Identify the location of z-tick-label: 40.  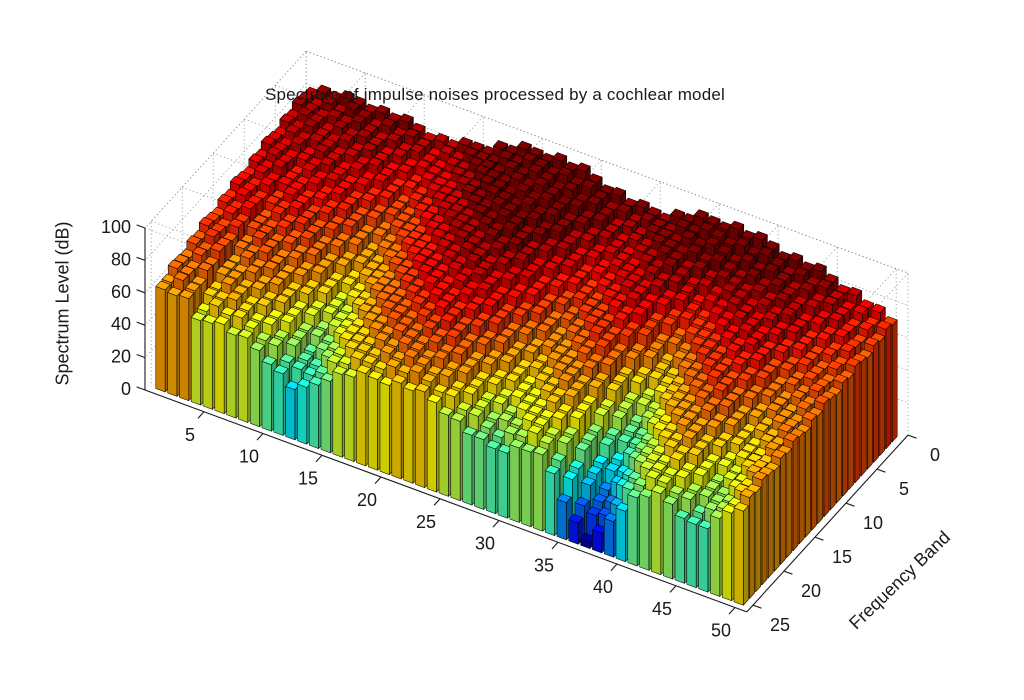
(121, 324).